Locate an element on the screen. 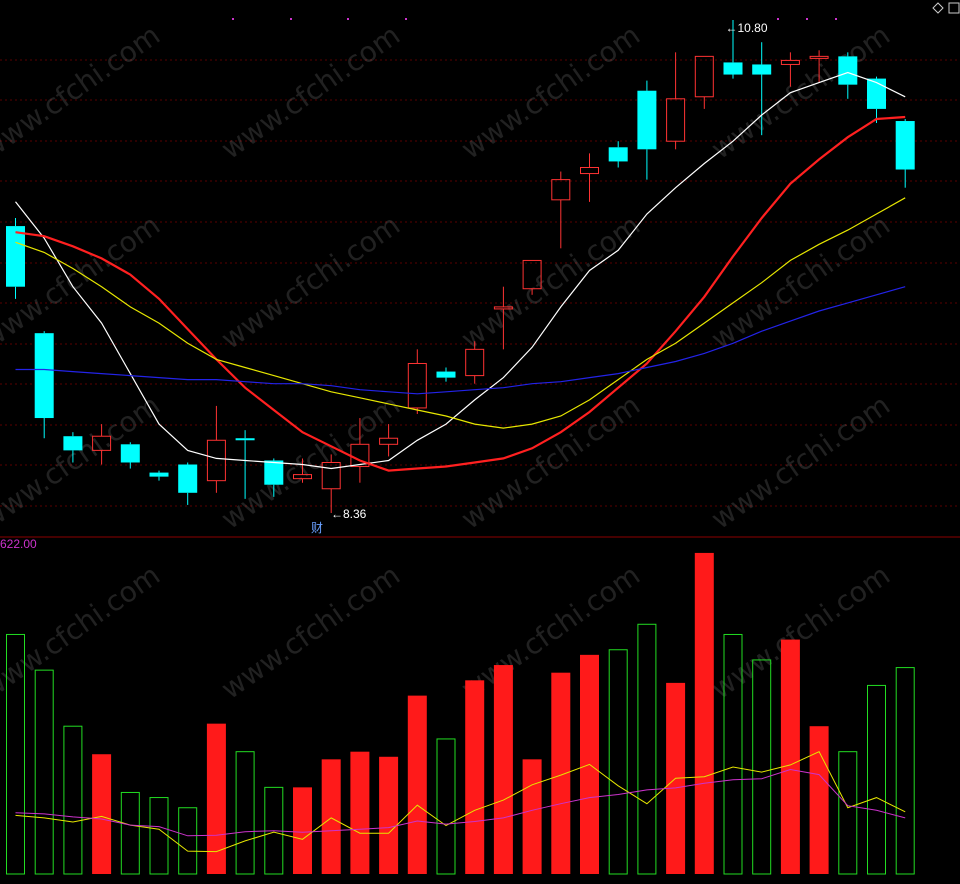  high-price-label: ←10.80 is located at coordinates (747, 28).